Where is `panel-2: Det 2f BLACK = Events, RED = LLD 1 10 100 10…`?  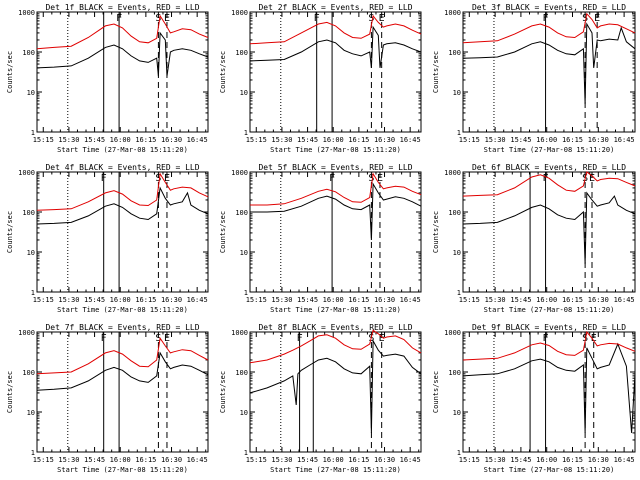 panel-2: Det 2f BLACK = Events, RED = LLD 1 10 100 10… is located at coordinates (320, 78).